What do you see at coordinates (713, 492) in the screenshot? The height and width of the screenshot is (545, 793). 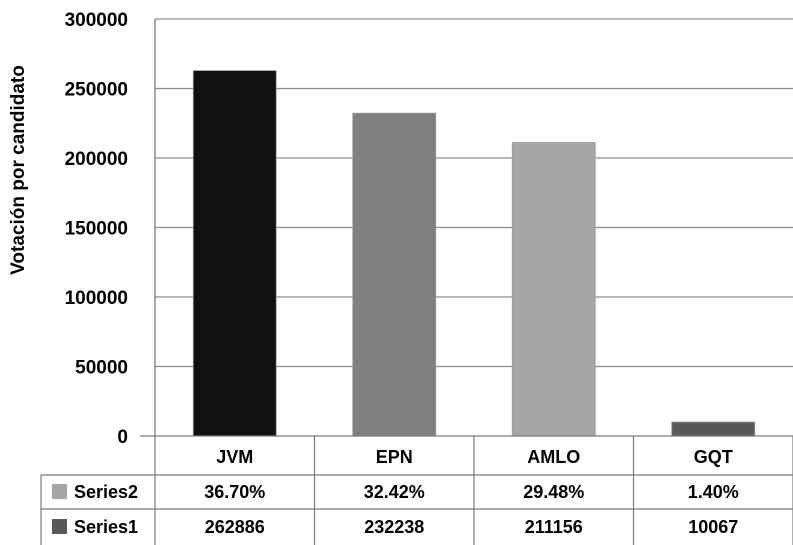 I see `data-table-cell: 1.40%` at bounding box center [713, 492].